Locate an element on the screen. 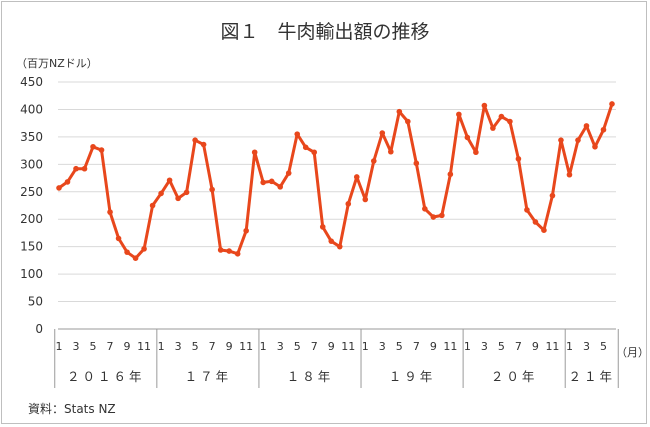  year-label: ２０年 is located at coordinates (514, 376).